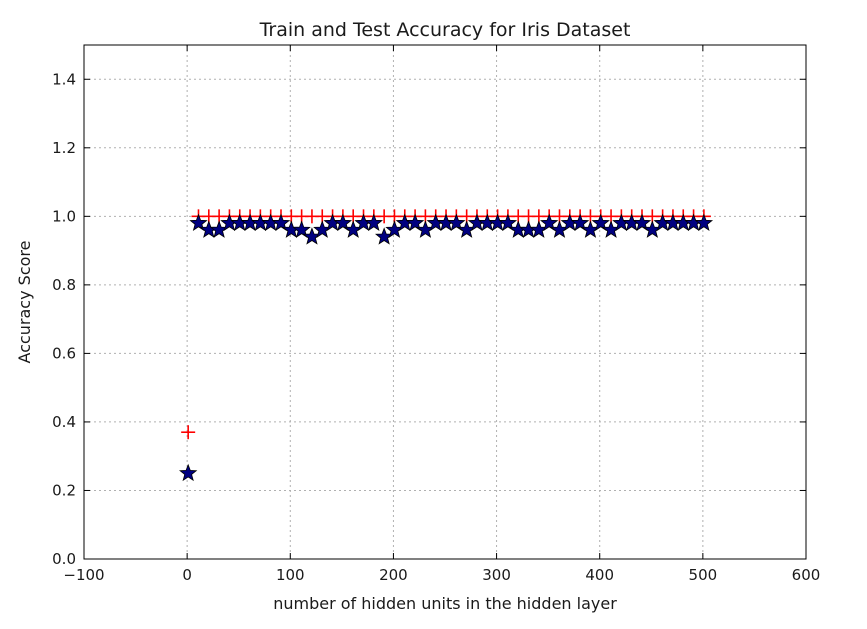 This screenshot has width=867, height=629. Describe the element at coordinates (187, 575) in the screenshot. I see `x-tick-label: 0` at that location.